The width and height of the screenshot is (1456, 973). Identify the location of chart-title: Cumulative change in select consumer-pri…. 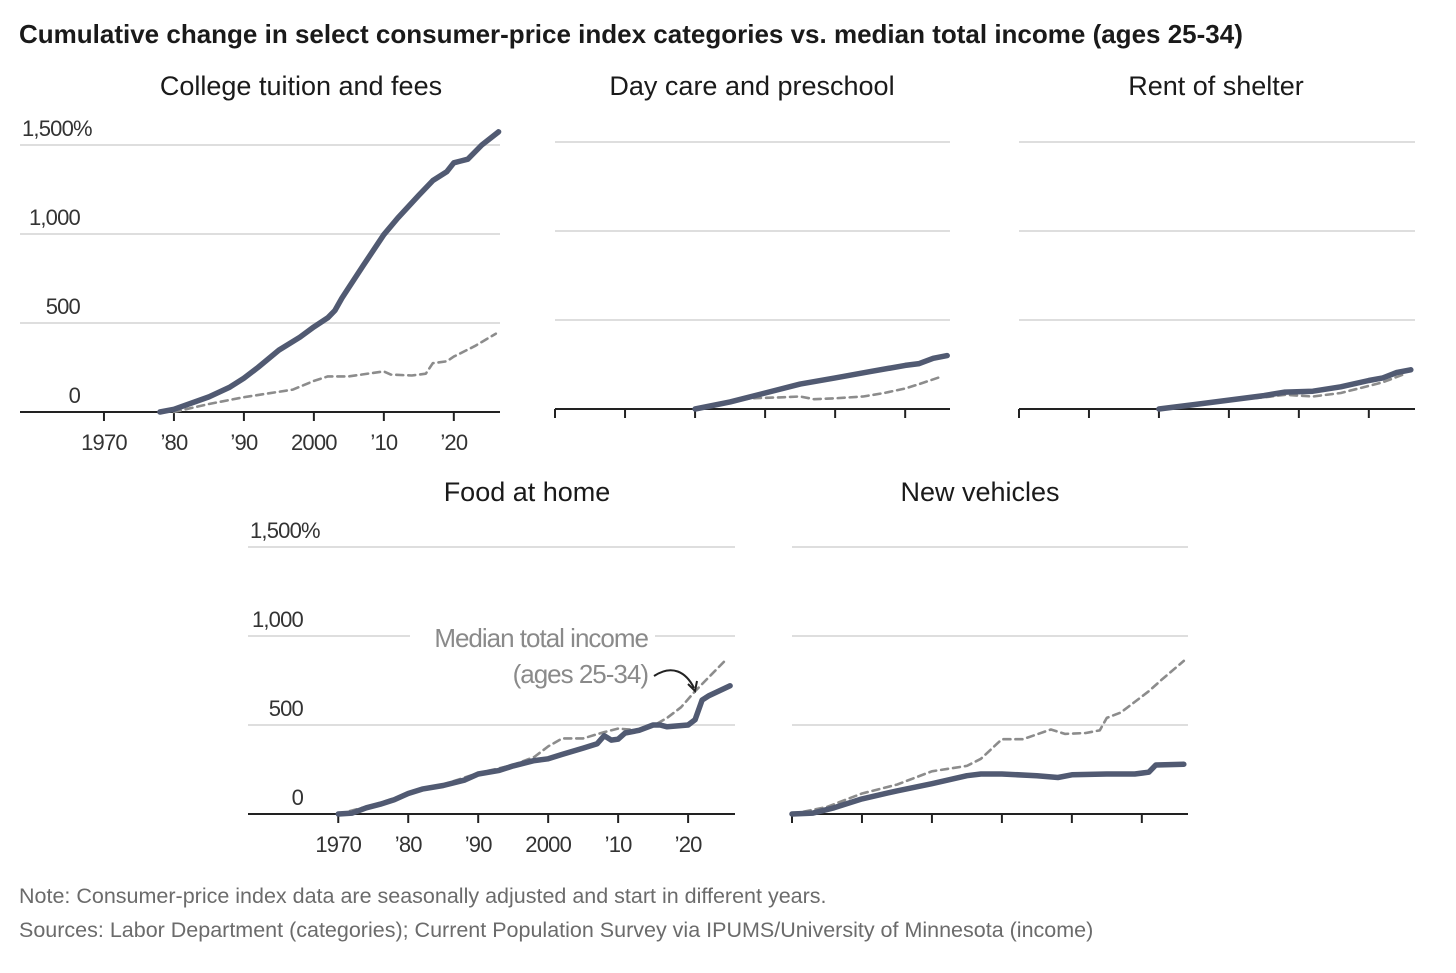
(631, 34).